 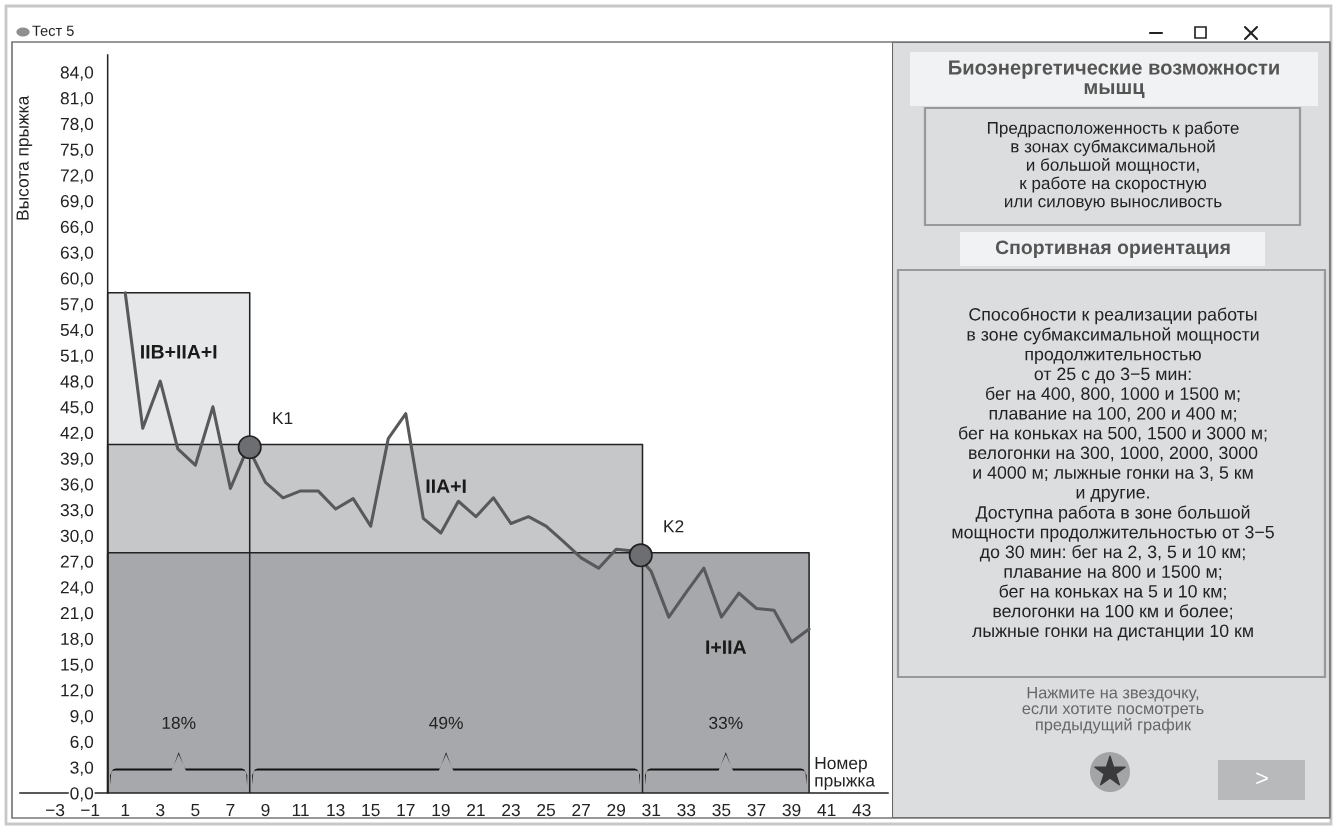 What do you see at coordinates (195, 810) in the screenshot?
I see `x-tick-label: 5` at bounding box center [195, 810].